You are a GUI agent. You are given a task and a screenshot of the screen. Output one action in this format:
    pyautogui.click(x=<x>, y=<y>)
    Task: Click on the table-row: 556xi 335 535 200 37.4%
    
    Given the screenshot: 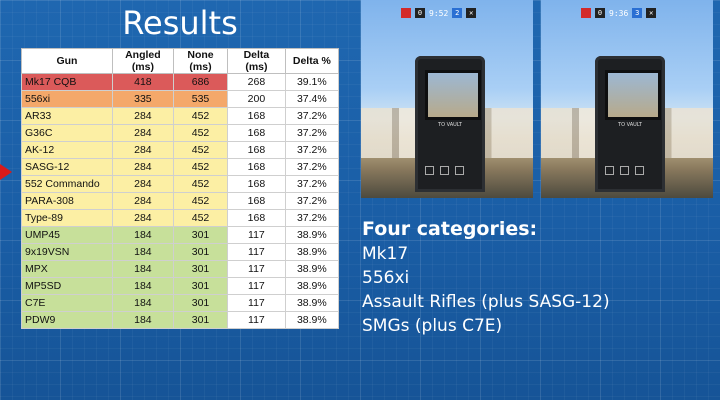 What is the action you would take?
    pyautogui.click(x=180, y=99)
    